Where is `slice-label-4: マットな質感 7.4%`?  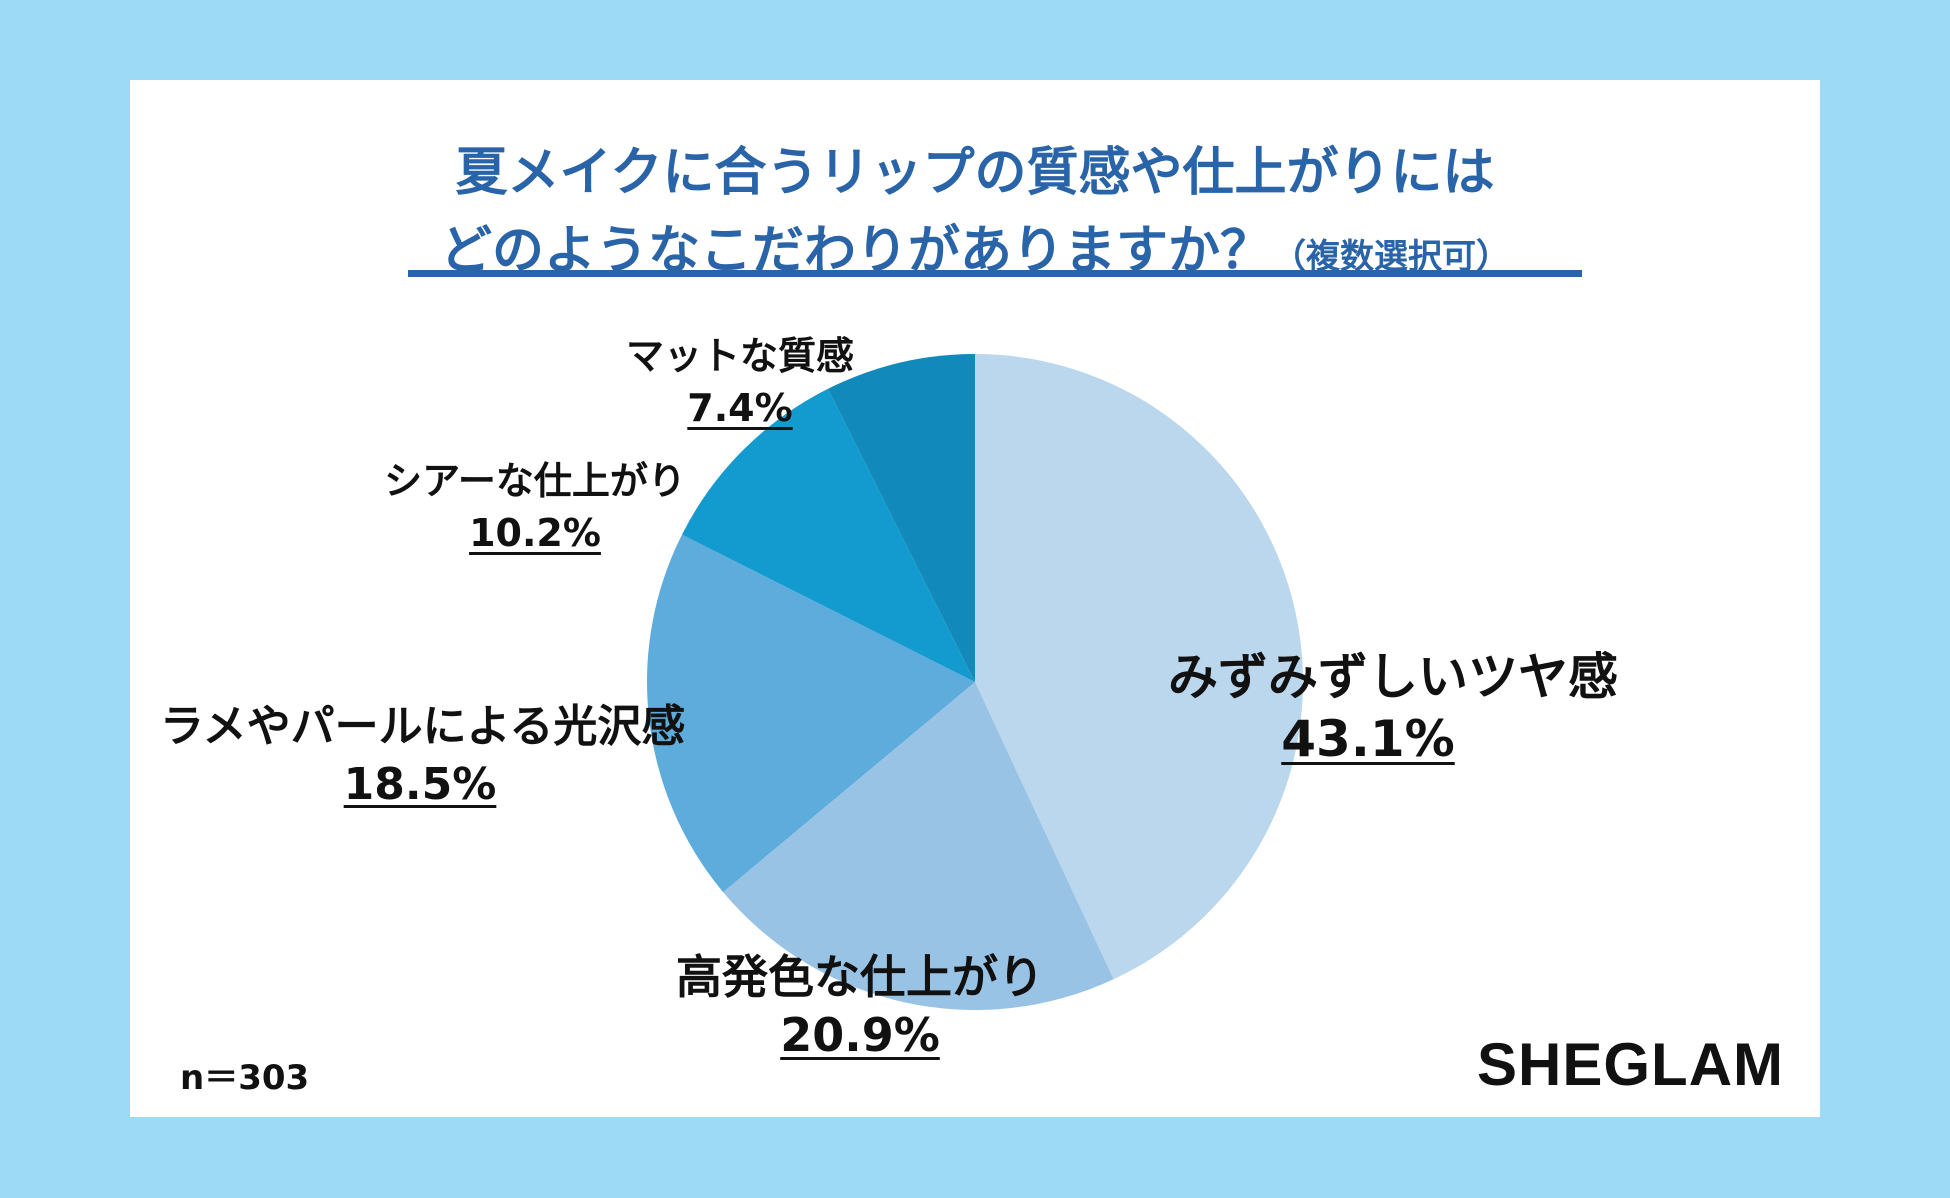 slice-label-4: マットな質感 7.4% is located at coordinates (740, 382).